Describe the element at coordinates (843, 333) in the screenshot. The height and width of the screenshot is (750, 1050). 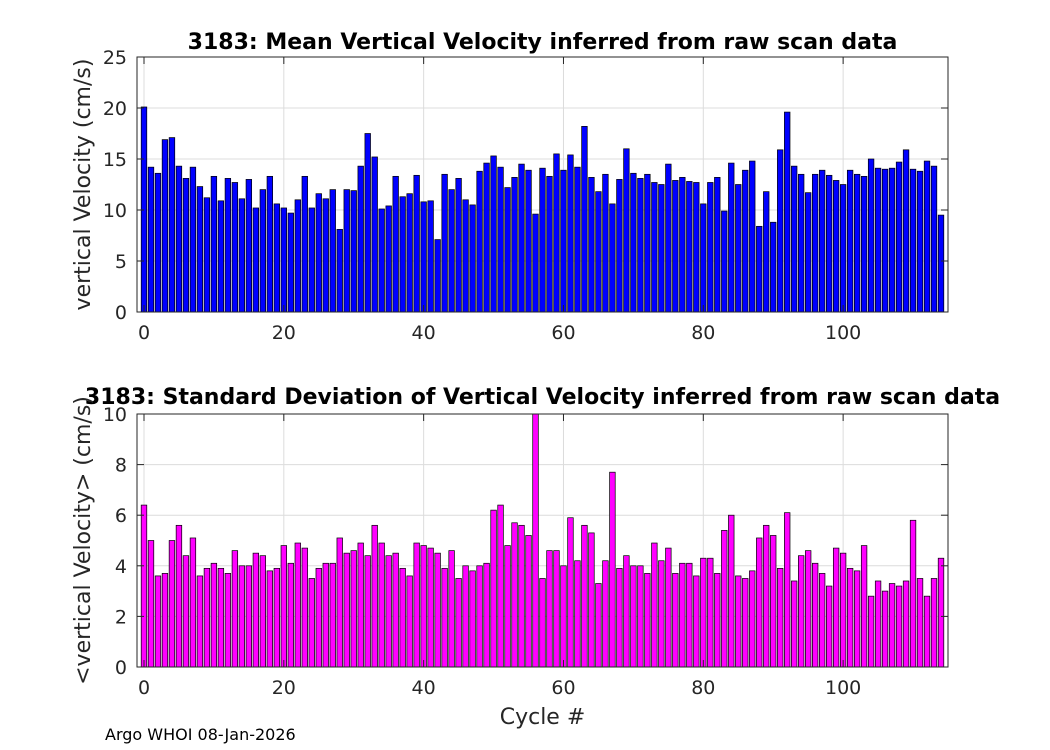
I see `x-tick-label: 100` at that location.